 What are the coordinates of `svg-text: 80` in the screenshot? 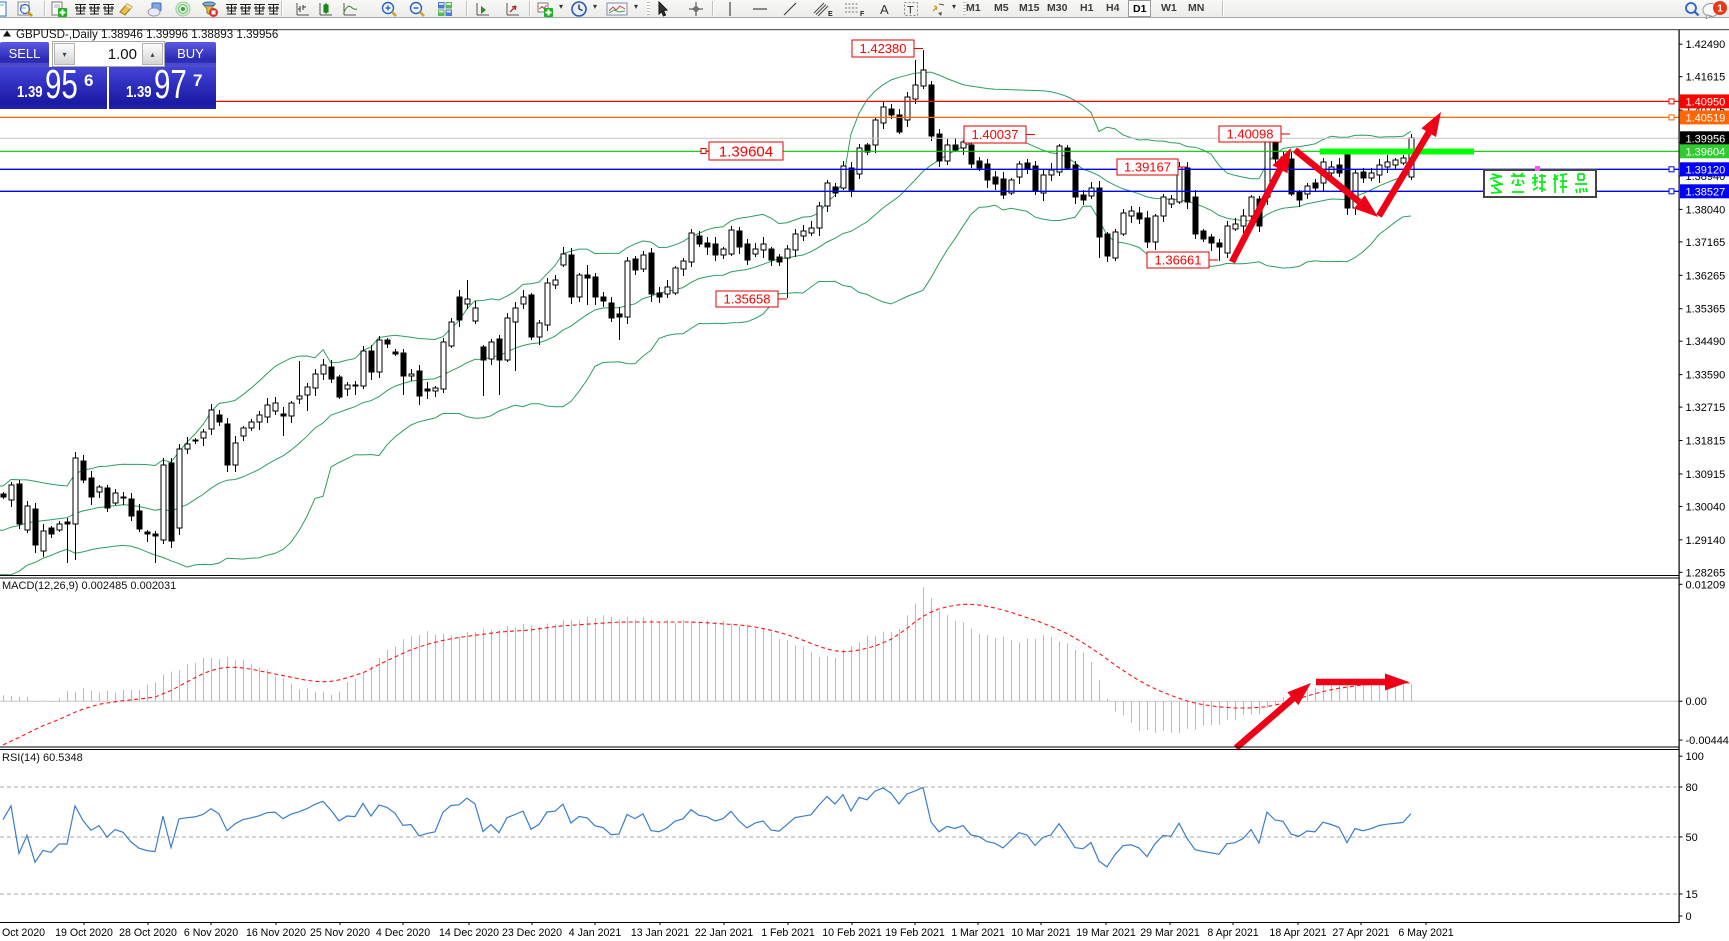 It's located at (1692, 788).